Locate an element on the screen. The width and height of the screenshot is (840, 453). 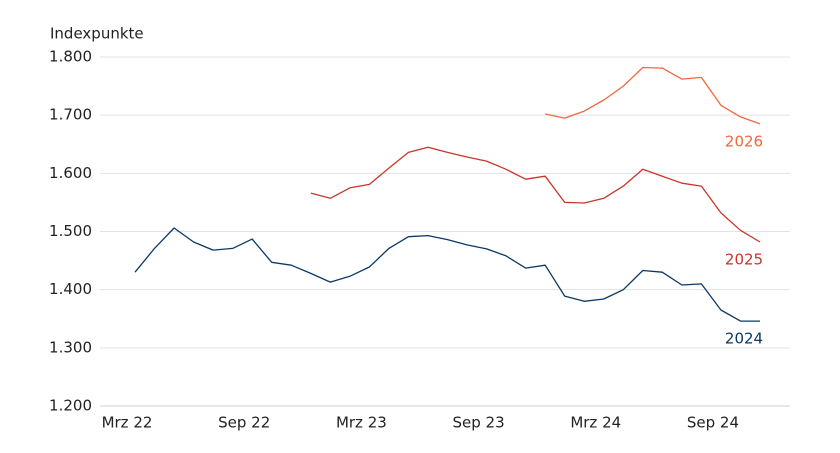
y-tick-label: 1.500 is located at coordinates (70, 231).